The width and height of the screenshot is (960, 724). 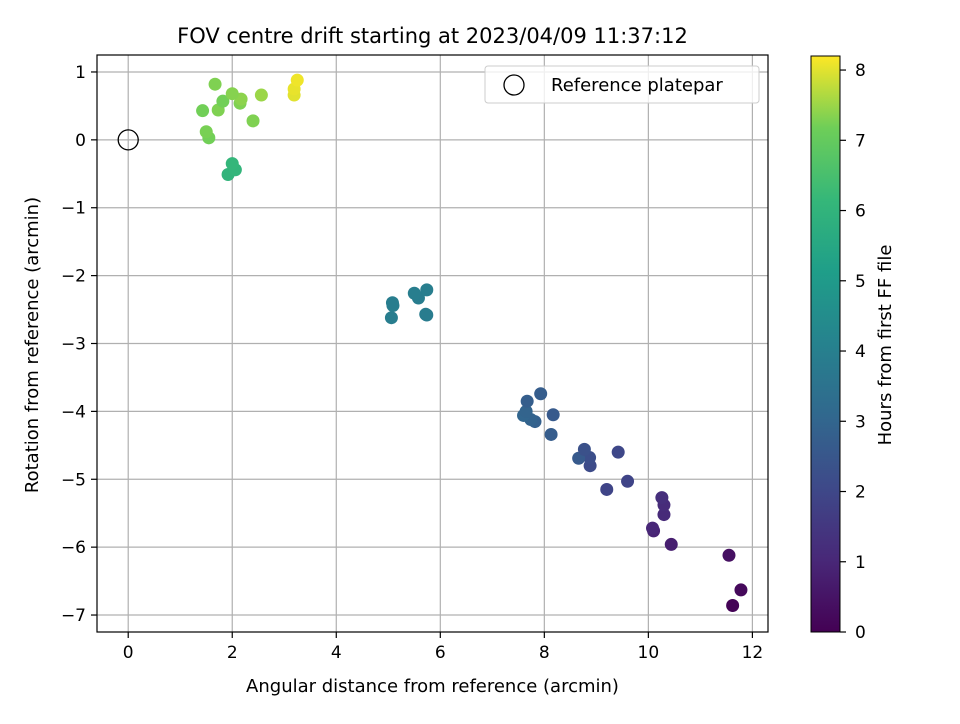 What do you see at coordinates (73, 209) in the screenshot?
I see `y-tick-label: −1` at bounding box center [73, 209].